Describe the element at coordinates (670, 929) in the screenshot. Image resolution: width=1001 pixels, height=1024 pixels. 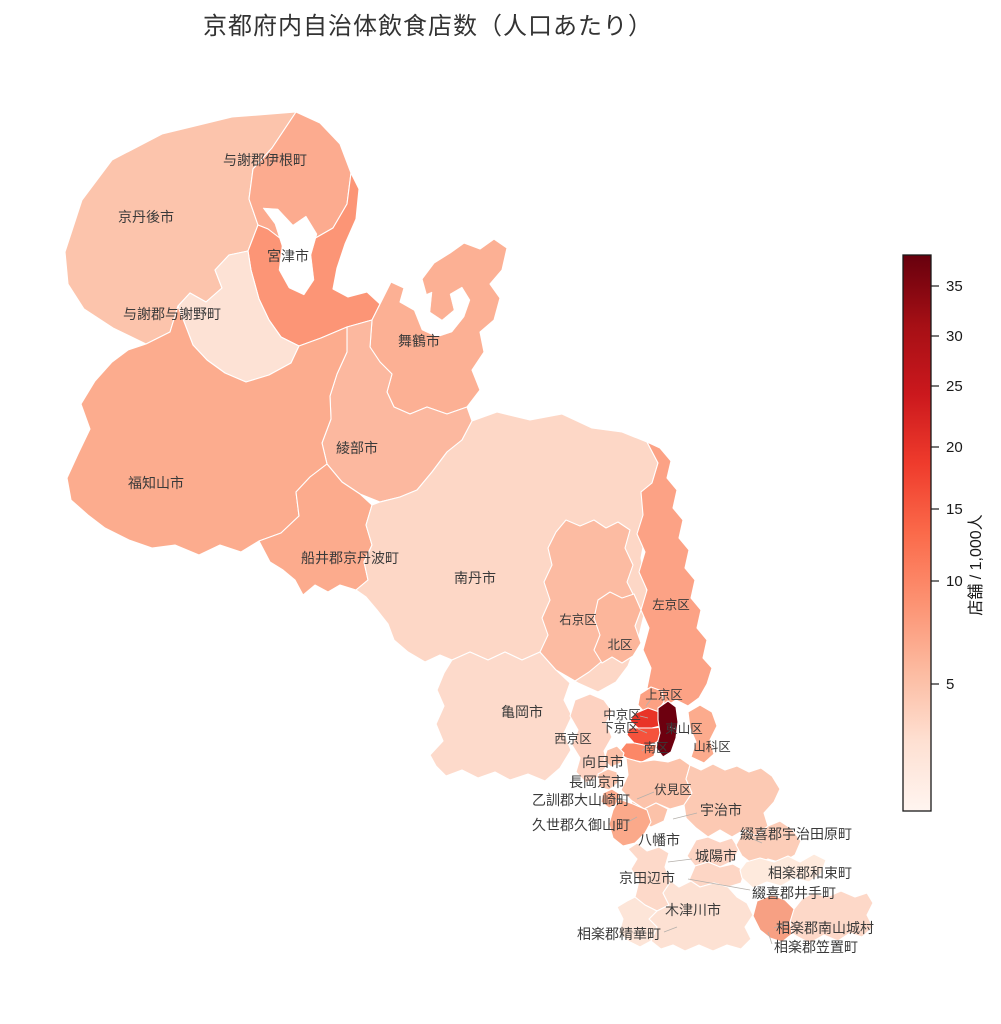
I see `leader-seika` at that location.